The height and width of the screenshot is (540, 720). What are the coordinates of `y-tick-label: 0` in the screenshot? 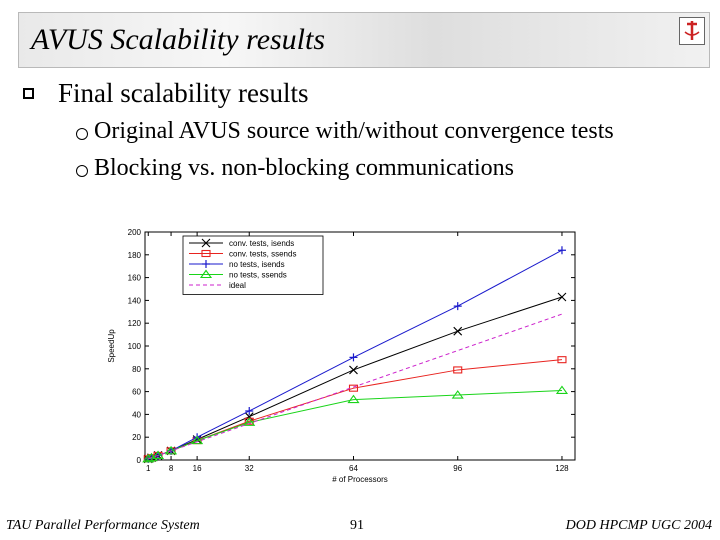 It's located at (139, 460).